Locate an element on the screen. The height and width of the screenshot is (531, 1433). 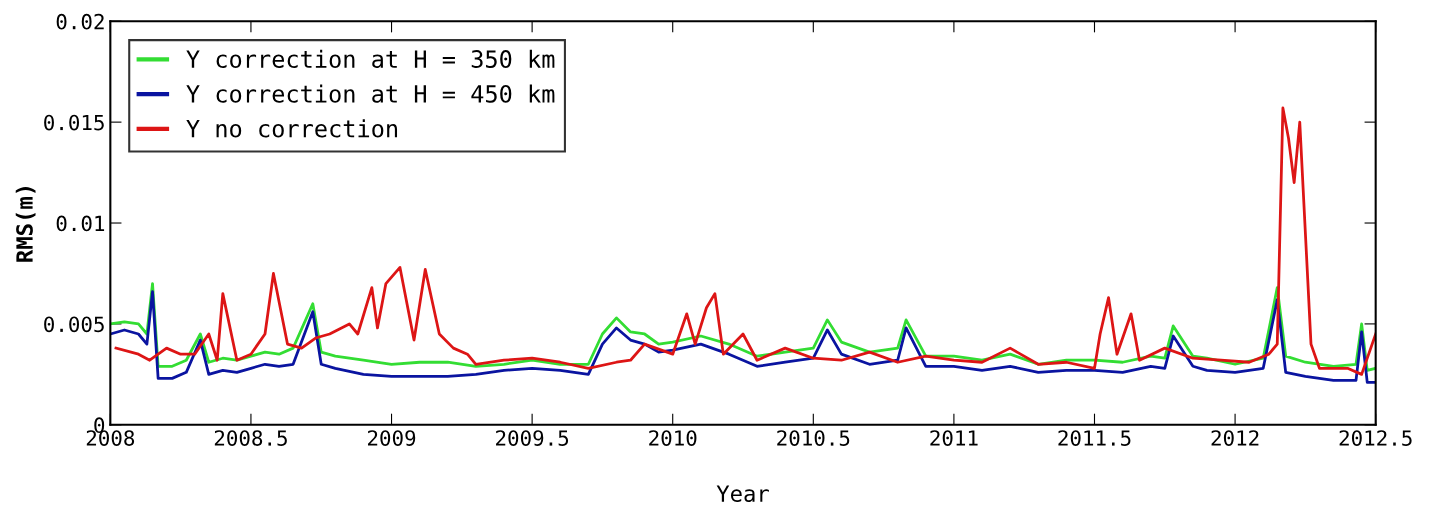
legend-label: Y correction at H = 350 km is located at coordinates (370, 58).